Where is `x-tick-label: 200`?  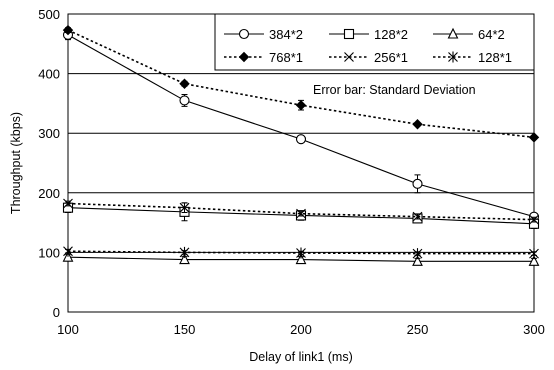
x-tick-label: 200 is located at coordinates (301, 329).